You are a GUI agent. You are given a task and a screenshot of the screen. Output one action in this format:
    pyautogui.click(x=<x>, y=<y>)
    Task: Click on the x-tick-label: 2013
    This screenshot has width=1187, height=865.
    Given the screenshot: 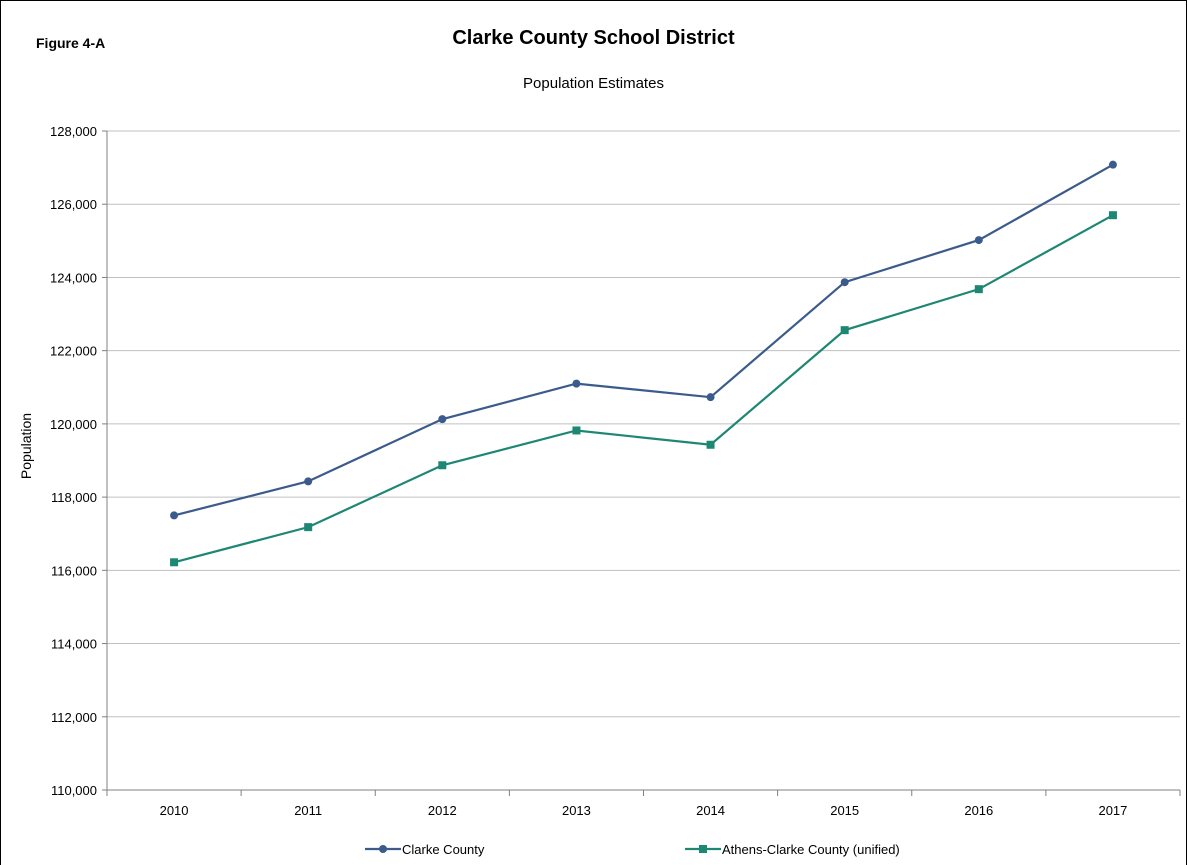 What is the action you would take?
    pyautogui.click(x=576, y=810)
    